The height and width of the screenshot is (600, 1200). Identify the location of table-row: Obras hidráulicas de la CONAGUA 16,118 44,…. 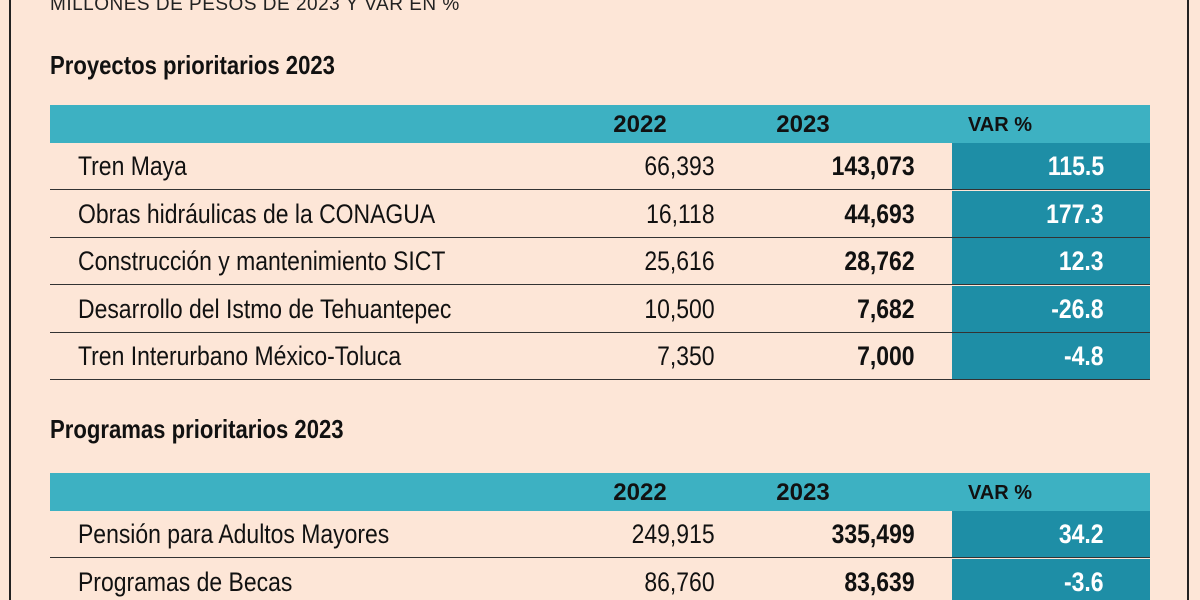
(600, 214).